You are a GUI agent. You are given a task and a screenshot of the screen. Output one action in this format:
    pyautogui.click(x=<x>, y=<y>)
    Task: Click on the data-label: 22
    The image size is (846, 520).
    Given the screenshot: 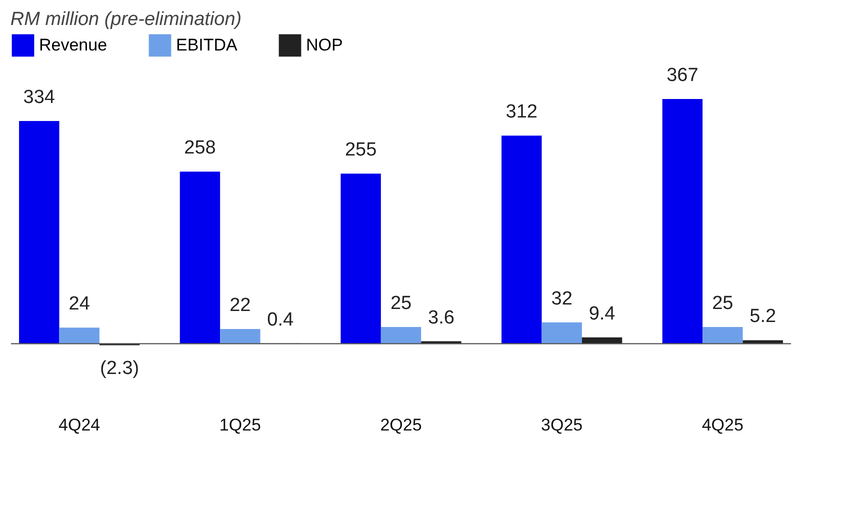 What is the action you would take?
    pyautogui.click(x=240, y=305)
    